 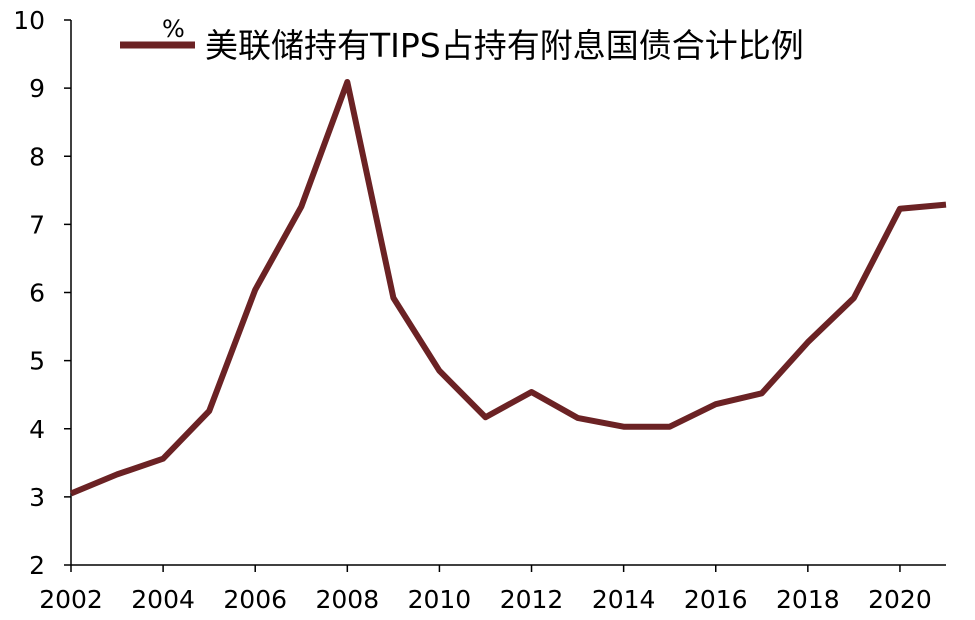 What do you see at coordinates (716, 599) in the screenshot?
I see `x-tick-label: 2016` at bounding box center [716, 599].